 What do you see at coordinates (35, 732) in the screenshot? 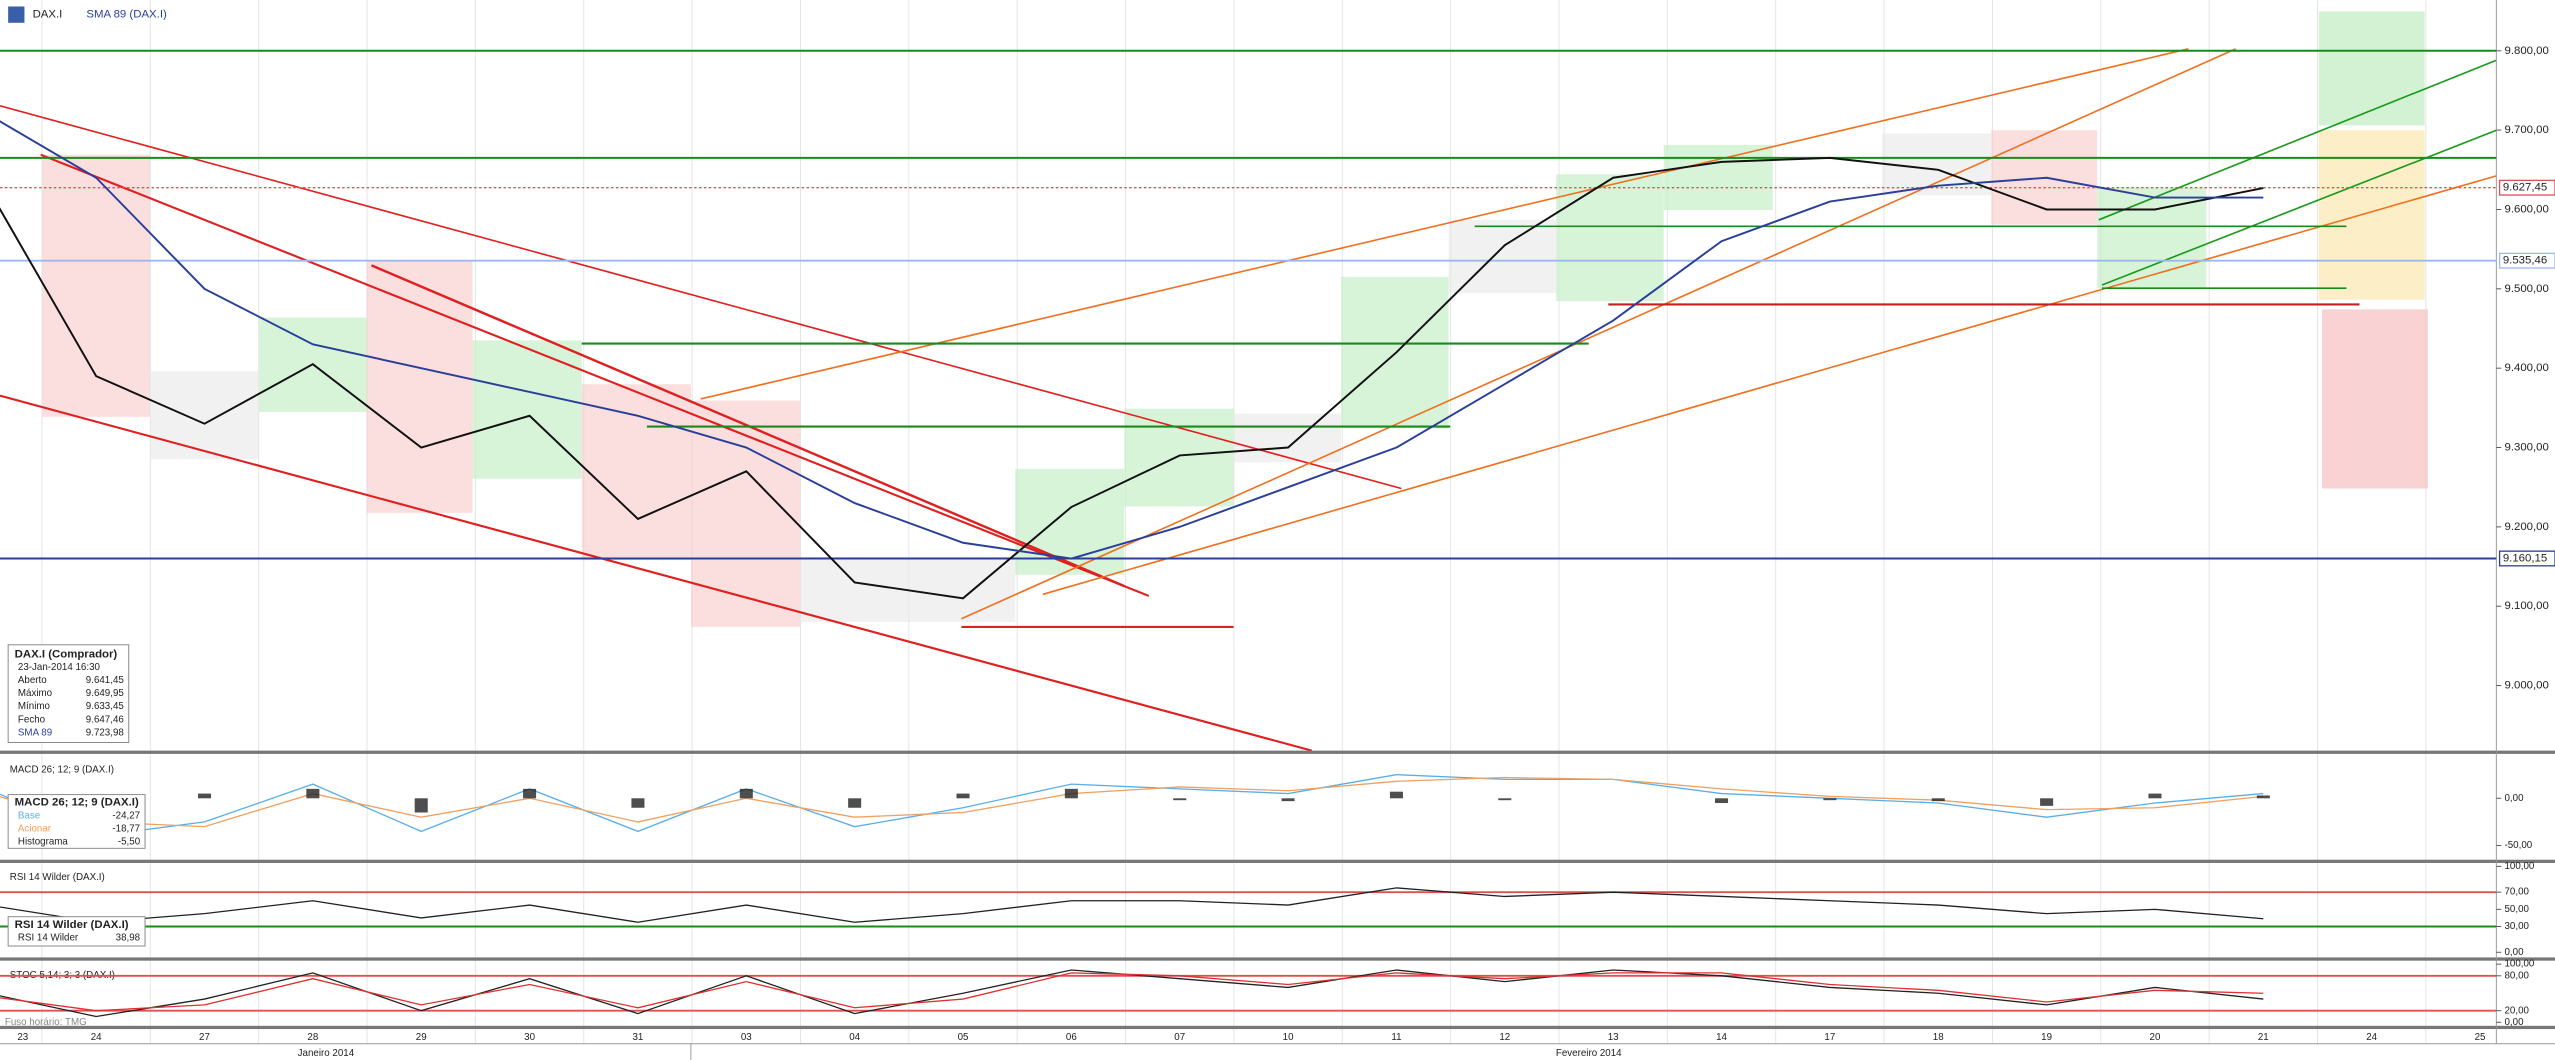
I see `info-label: SMA 89` at bounding box center [35, 732].